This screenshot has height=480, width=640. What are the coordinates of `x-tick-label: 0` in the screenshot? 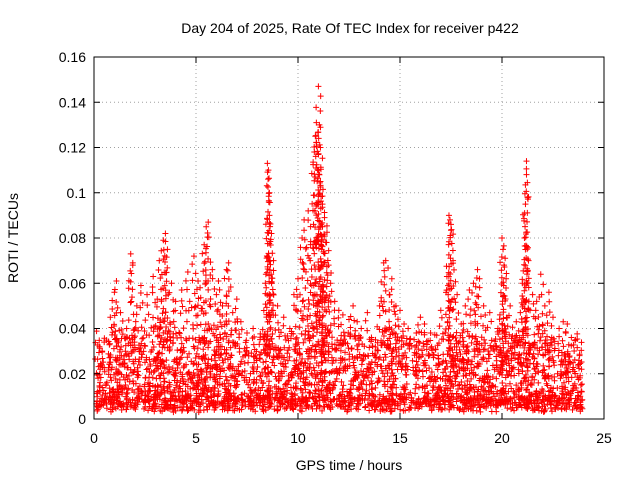 It's located at (94, 438).